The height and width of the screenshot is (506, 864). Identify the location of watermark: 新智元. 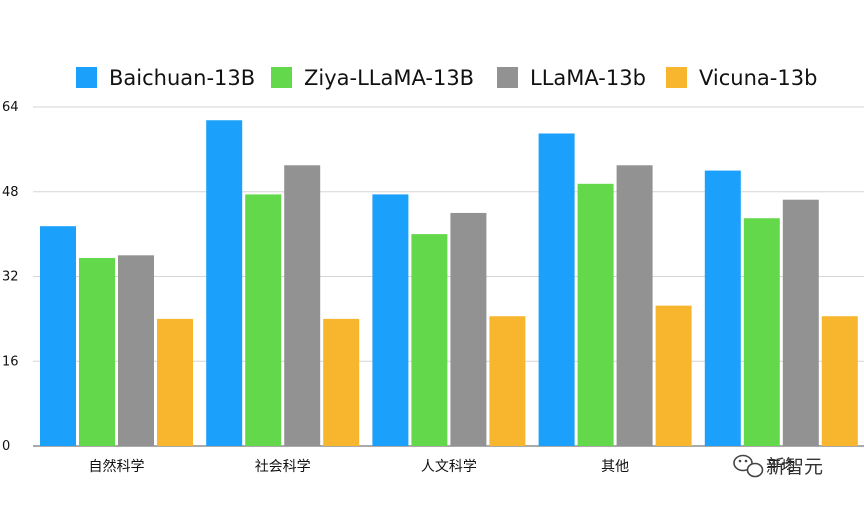
(778, 466).